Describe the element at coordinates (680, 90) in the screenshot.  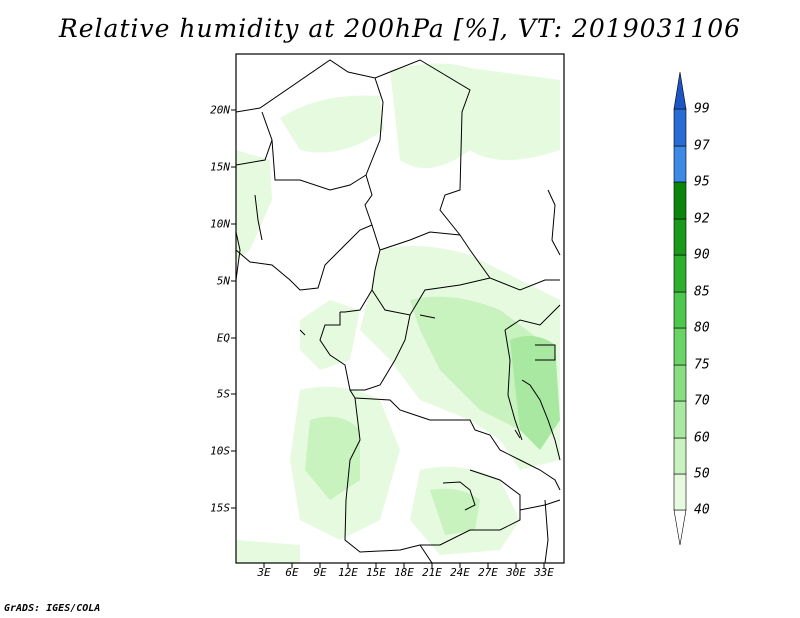
I see `legend-max-triangle` at that location.